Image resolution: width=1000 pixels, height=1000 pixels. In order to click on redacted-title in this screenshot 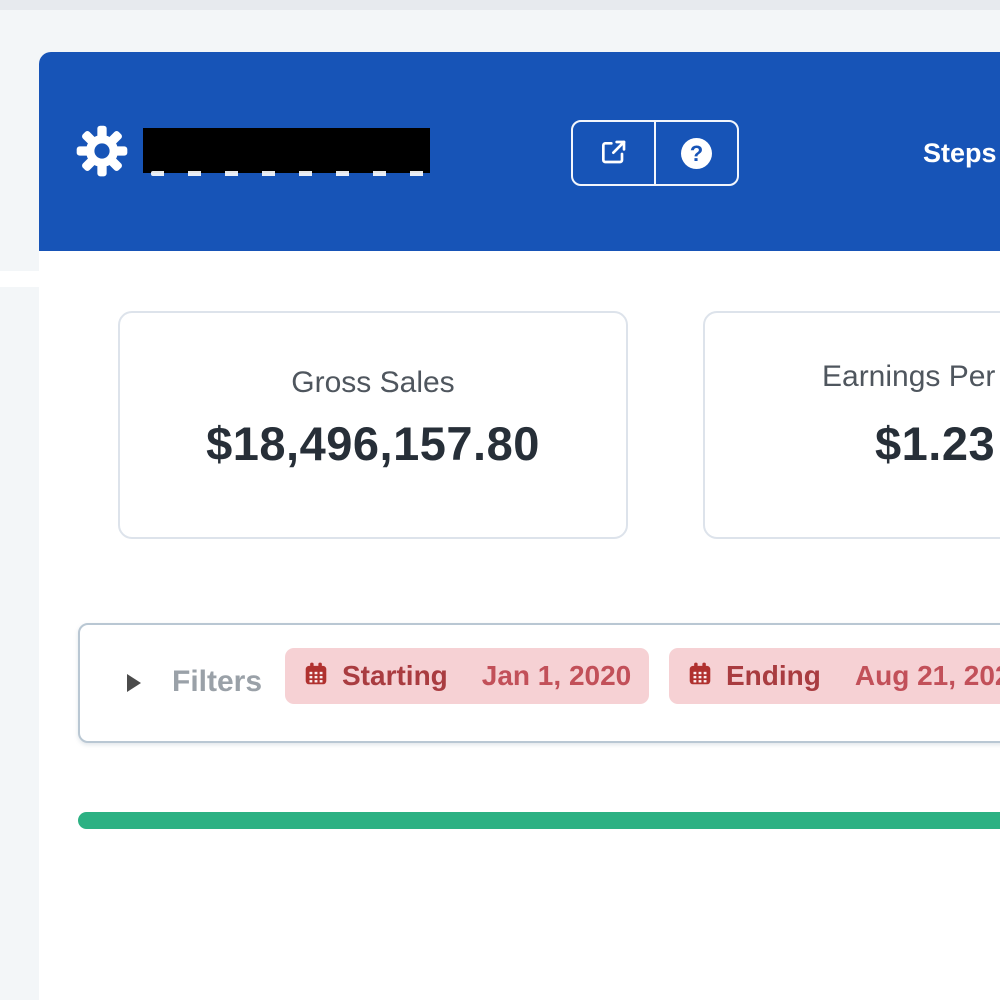, I will do `click(286, 150)`.